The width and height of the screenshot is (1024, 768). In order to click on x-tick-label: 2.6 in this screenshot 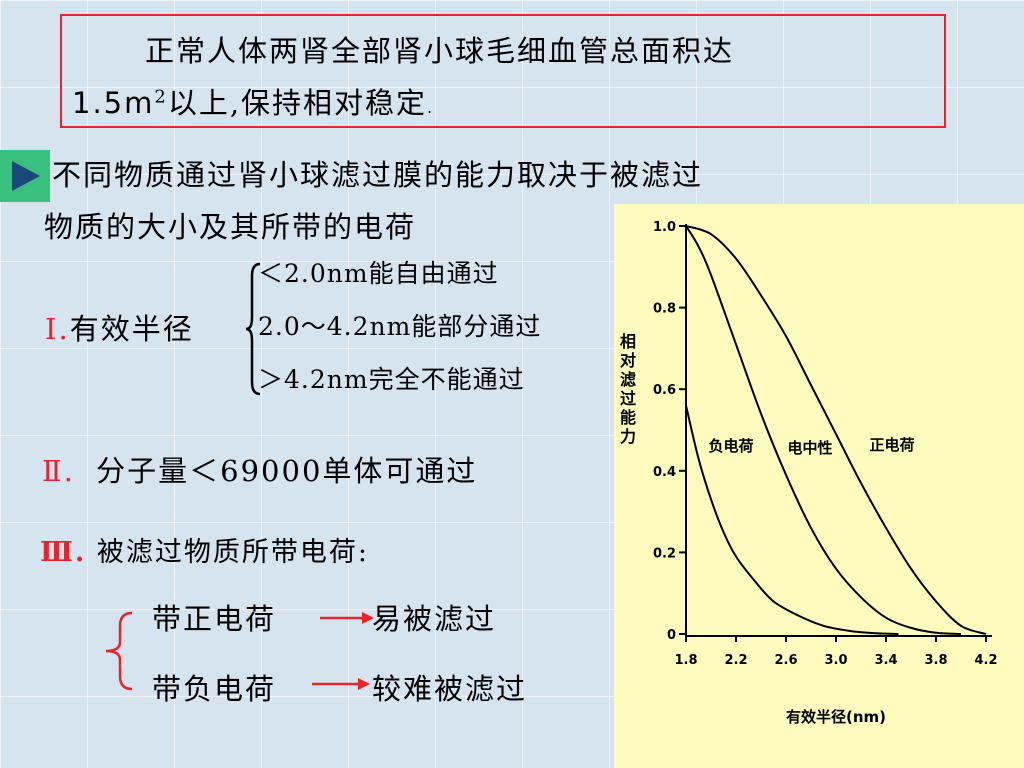, I will do `click(785, 660)`.